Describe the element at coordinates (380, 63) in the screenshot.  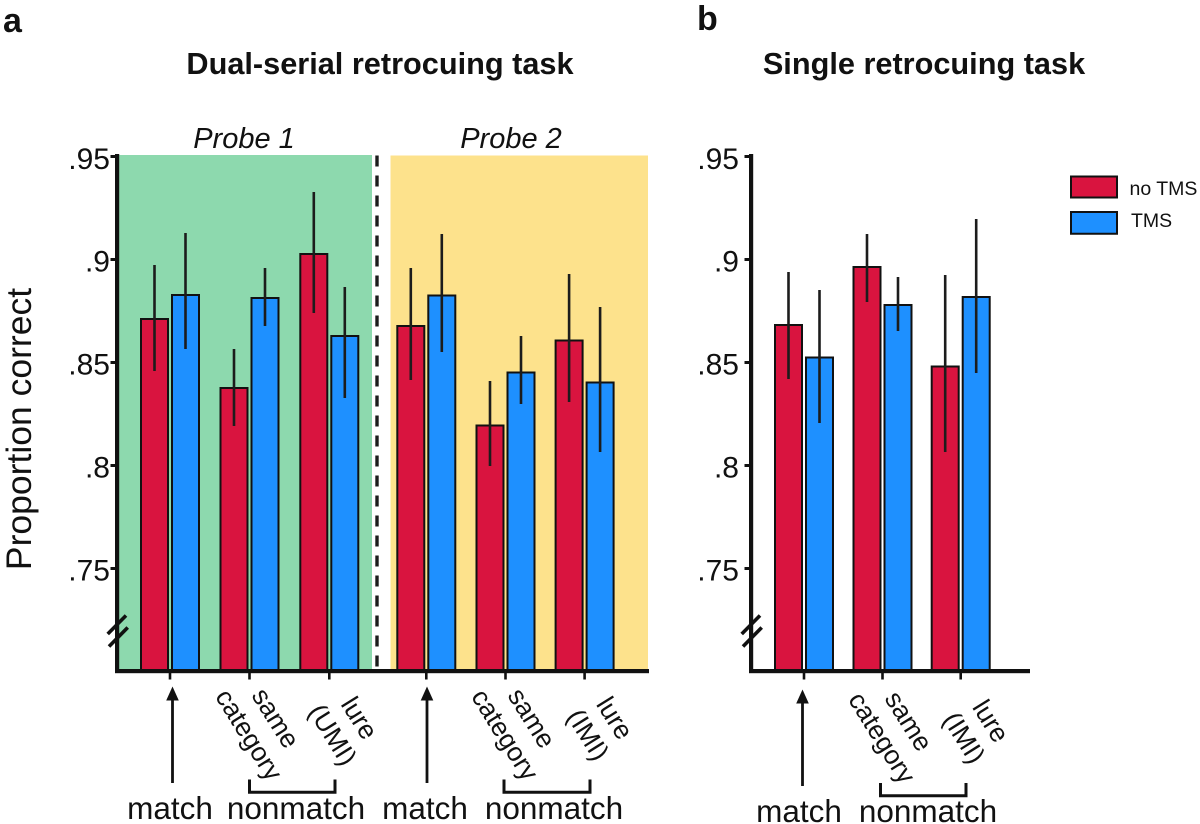
I see `svg-text: Dual-serial retrocuing task` at that location.